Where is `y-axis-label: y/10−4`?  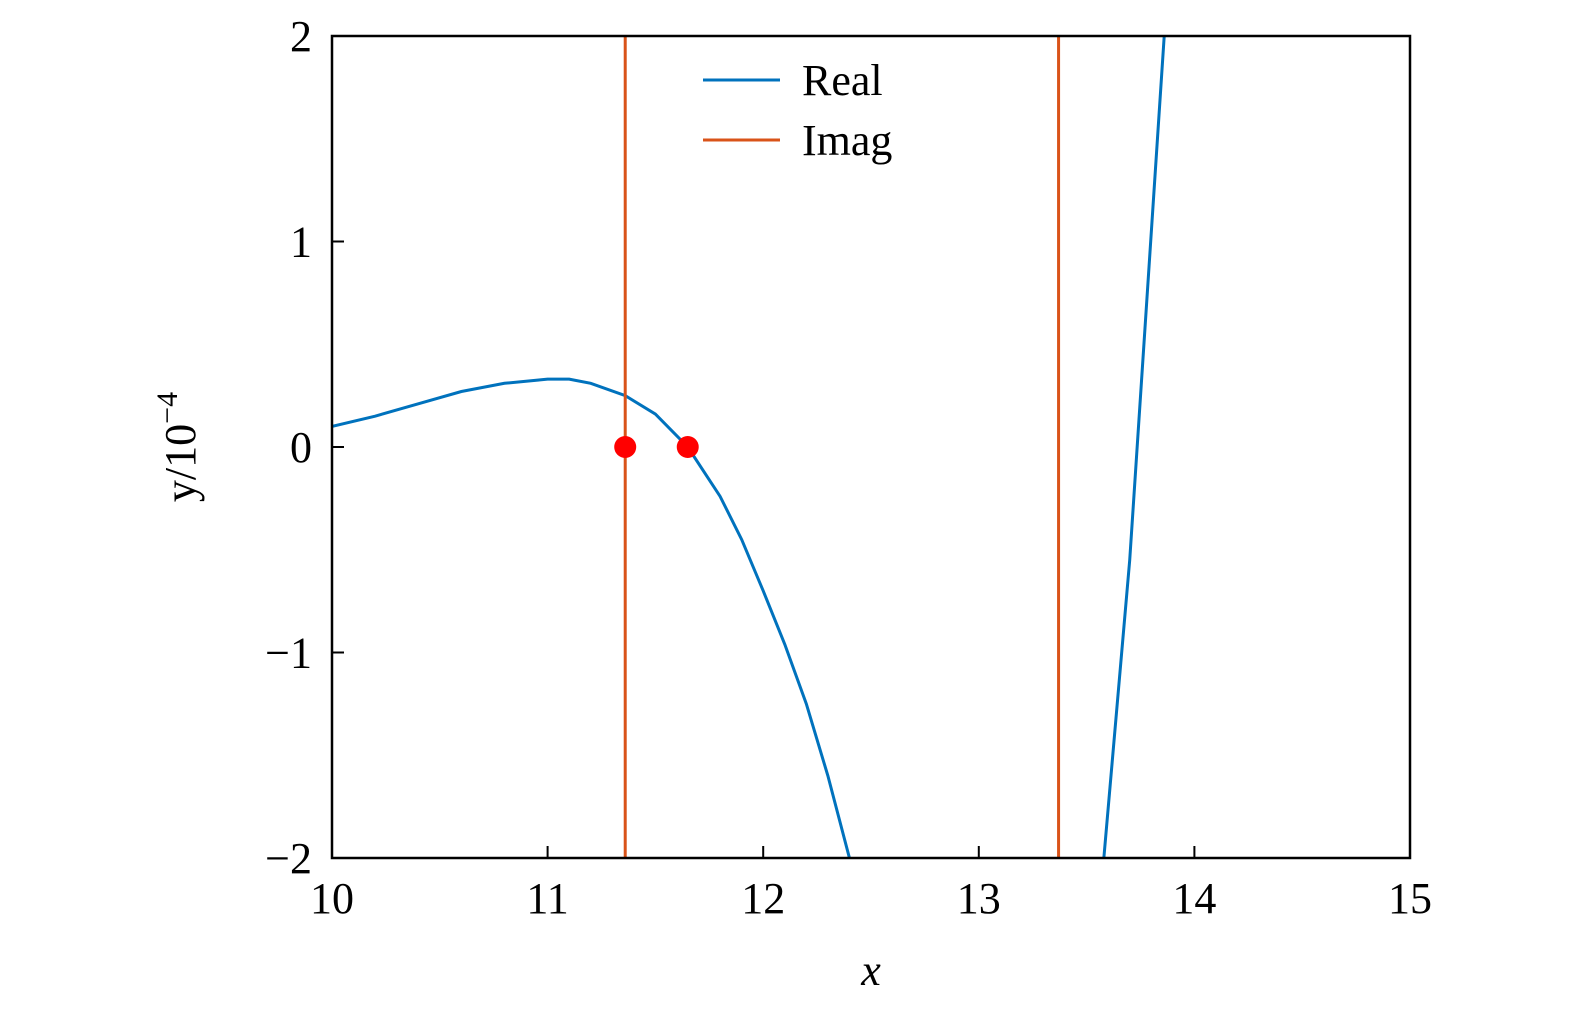 y-axis-label: y/10−4 is located at coordinates (178, 447).